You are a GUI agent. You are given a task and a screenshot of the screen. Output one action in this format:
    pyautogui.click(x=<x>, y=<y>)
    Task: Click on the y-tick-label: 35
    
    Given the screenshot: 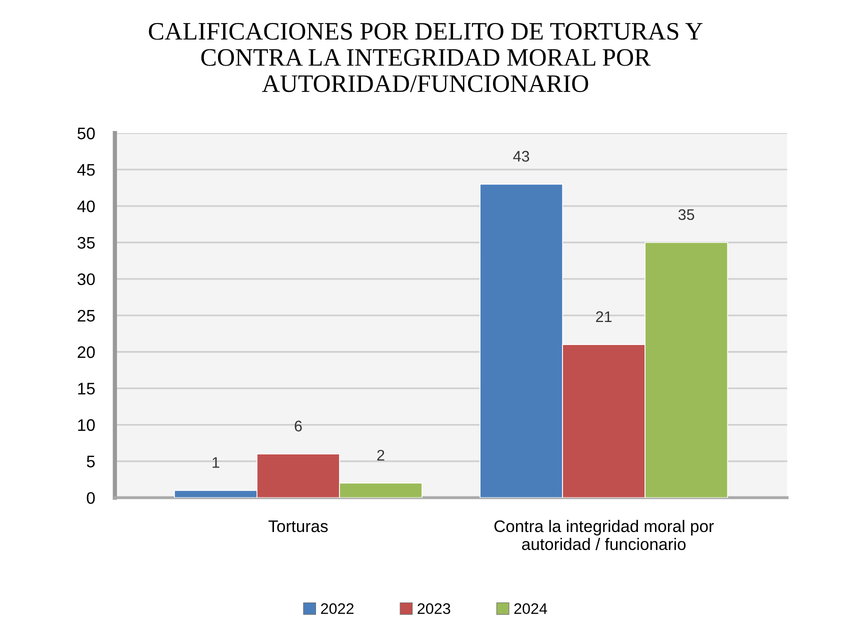 What is the action you would take?
    pyautogui.click(x=86, y=242)
    